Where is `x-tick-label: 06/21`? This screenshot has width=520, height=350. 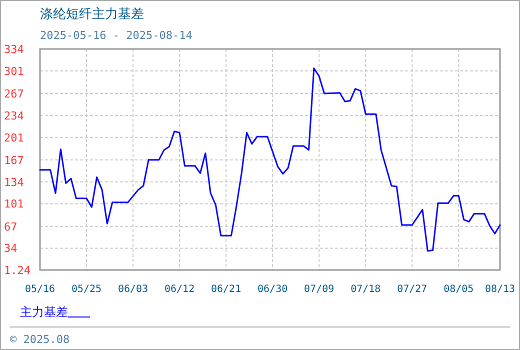 x-tick-label: 06/21 is located at coordinates (226, 289).